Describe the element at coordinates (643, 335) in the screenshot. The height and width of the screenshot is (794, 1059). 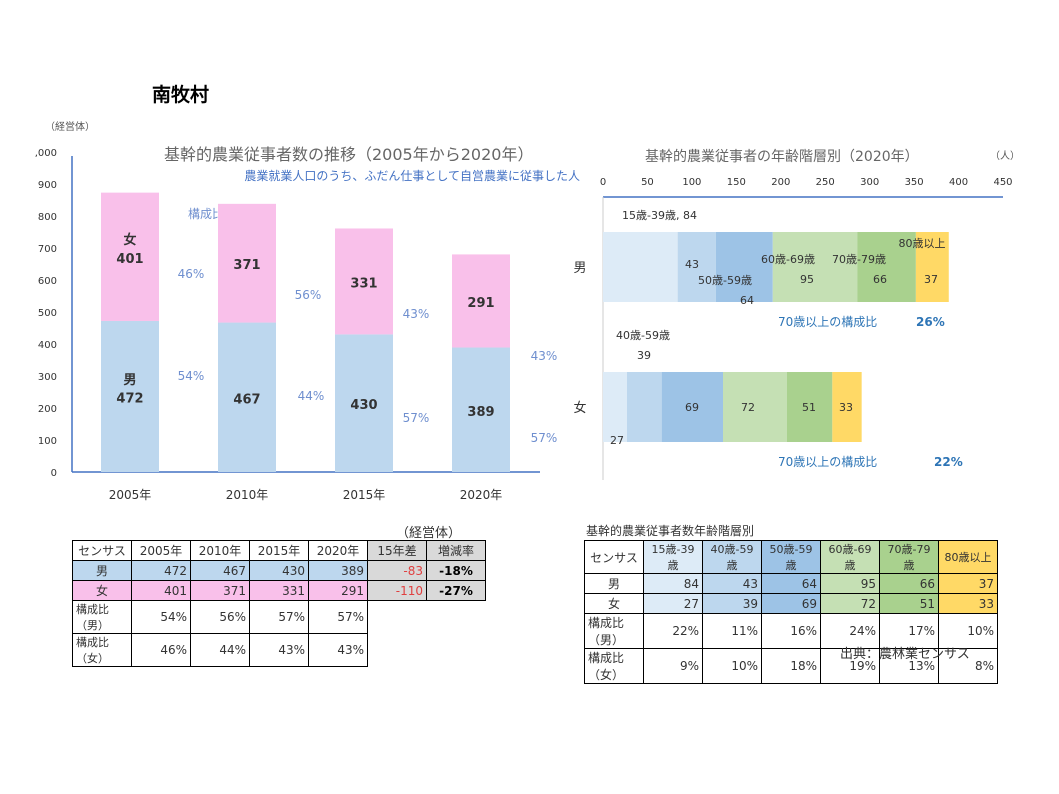
I see `data-label: 40歳-59歳` at that location.